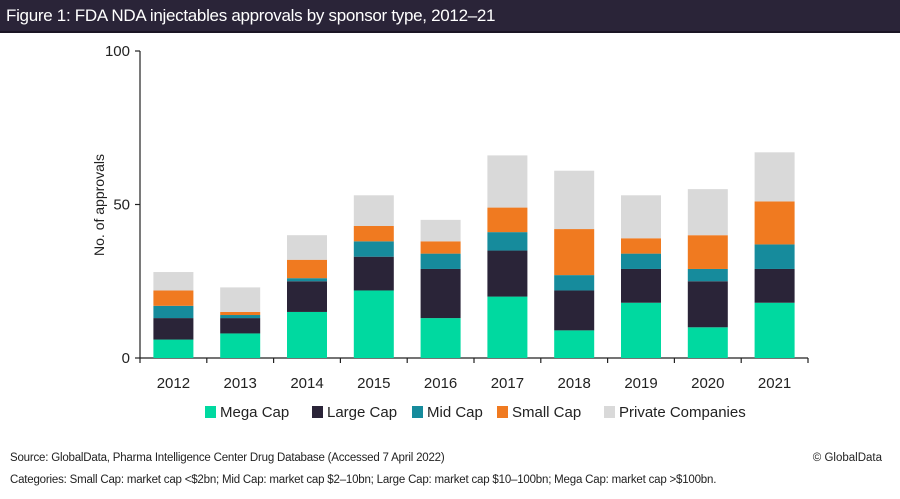  Describe the element at coordinates (641, 246) in the screenshot. I see `bar-small-cap-2019` at that location.